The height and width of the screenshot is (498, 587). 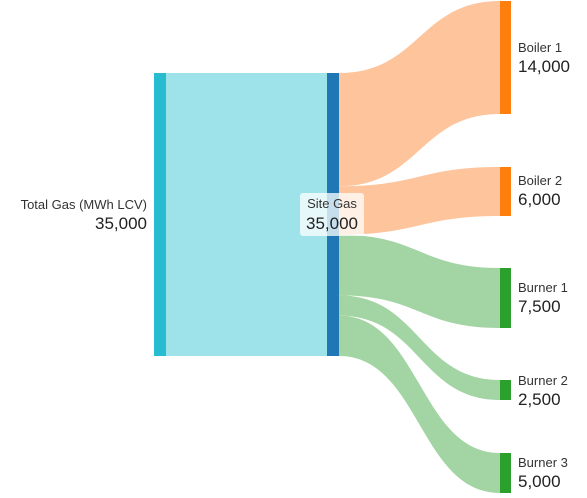 What do you see at coordinates (505, 57) in the screenshot?
I see `node-boiler1` at bounding box center [505, 57].